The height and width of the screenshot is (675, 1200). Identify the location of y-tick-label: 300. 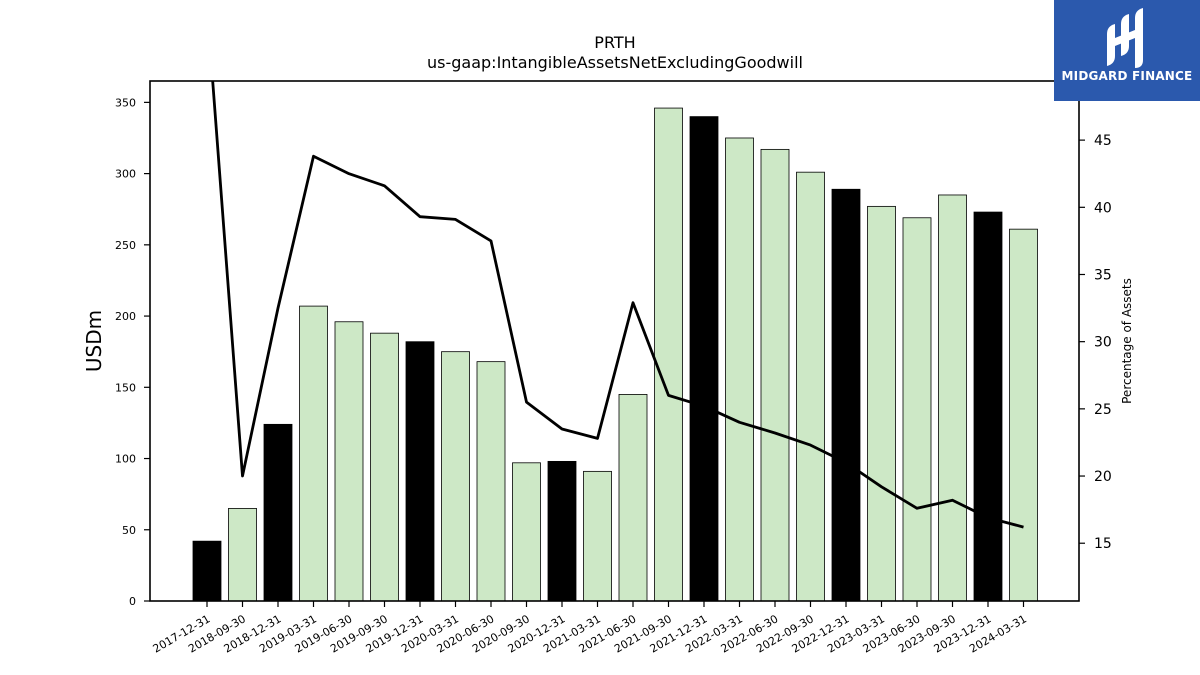
(125, 174).